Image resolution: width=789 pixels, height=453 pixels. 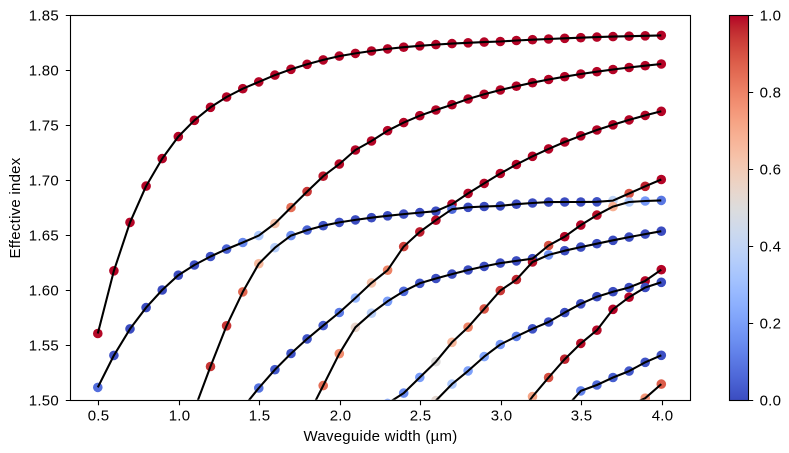 What do you see at coordinates (771, 246) in the screenshot?
I see `svg-text: 0.4` at bounding box center [771, 246].